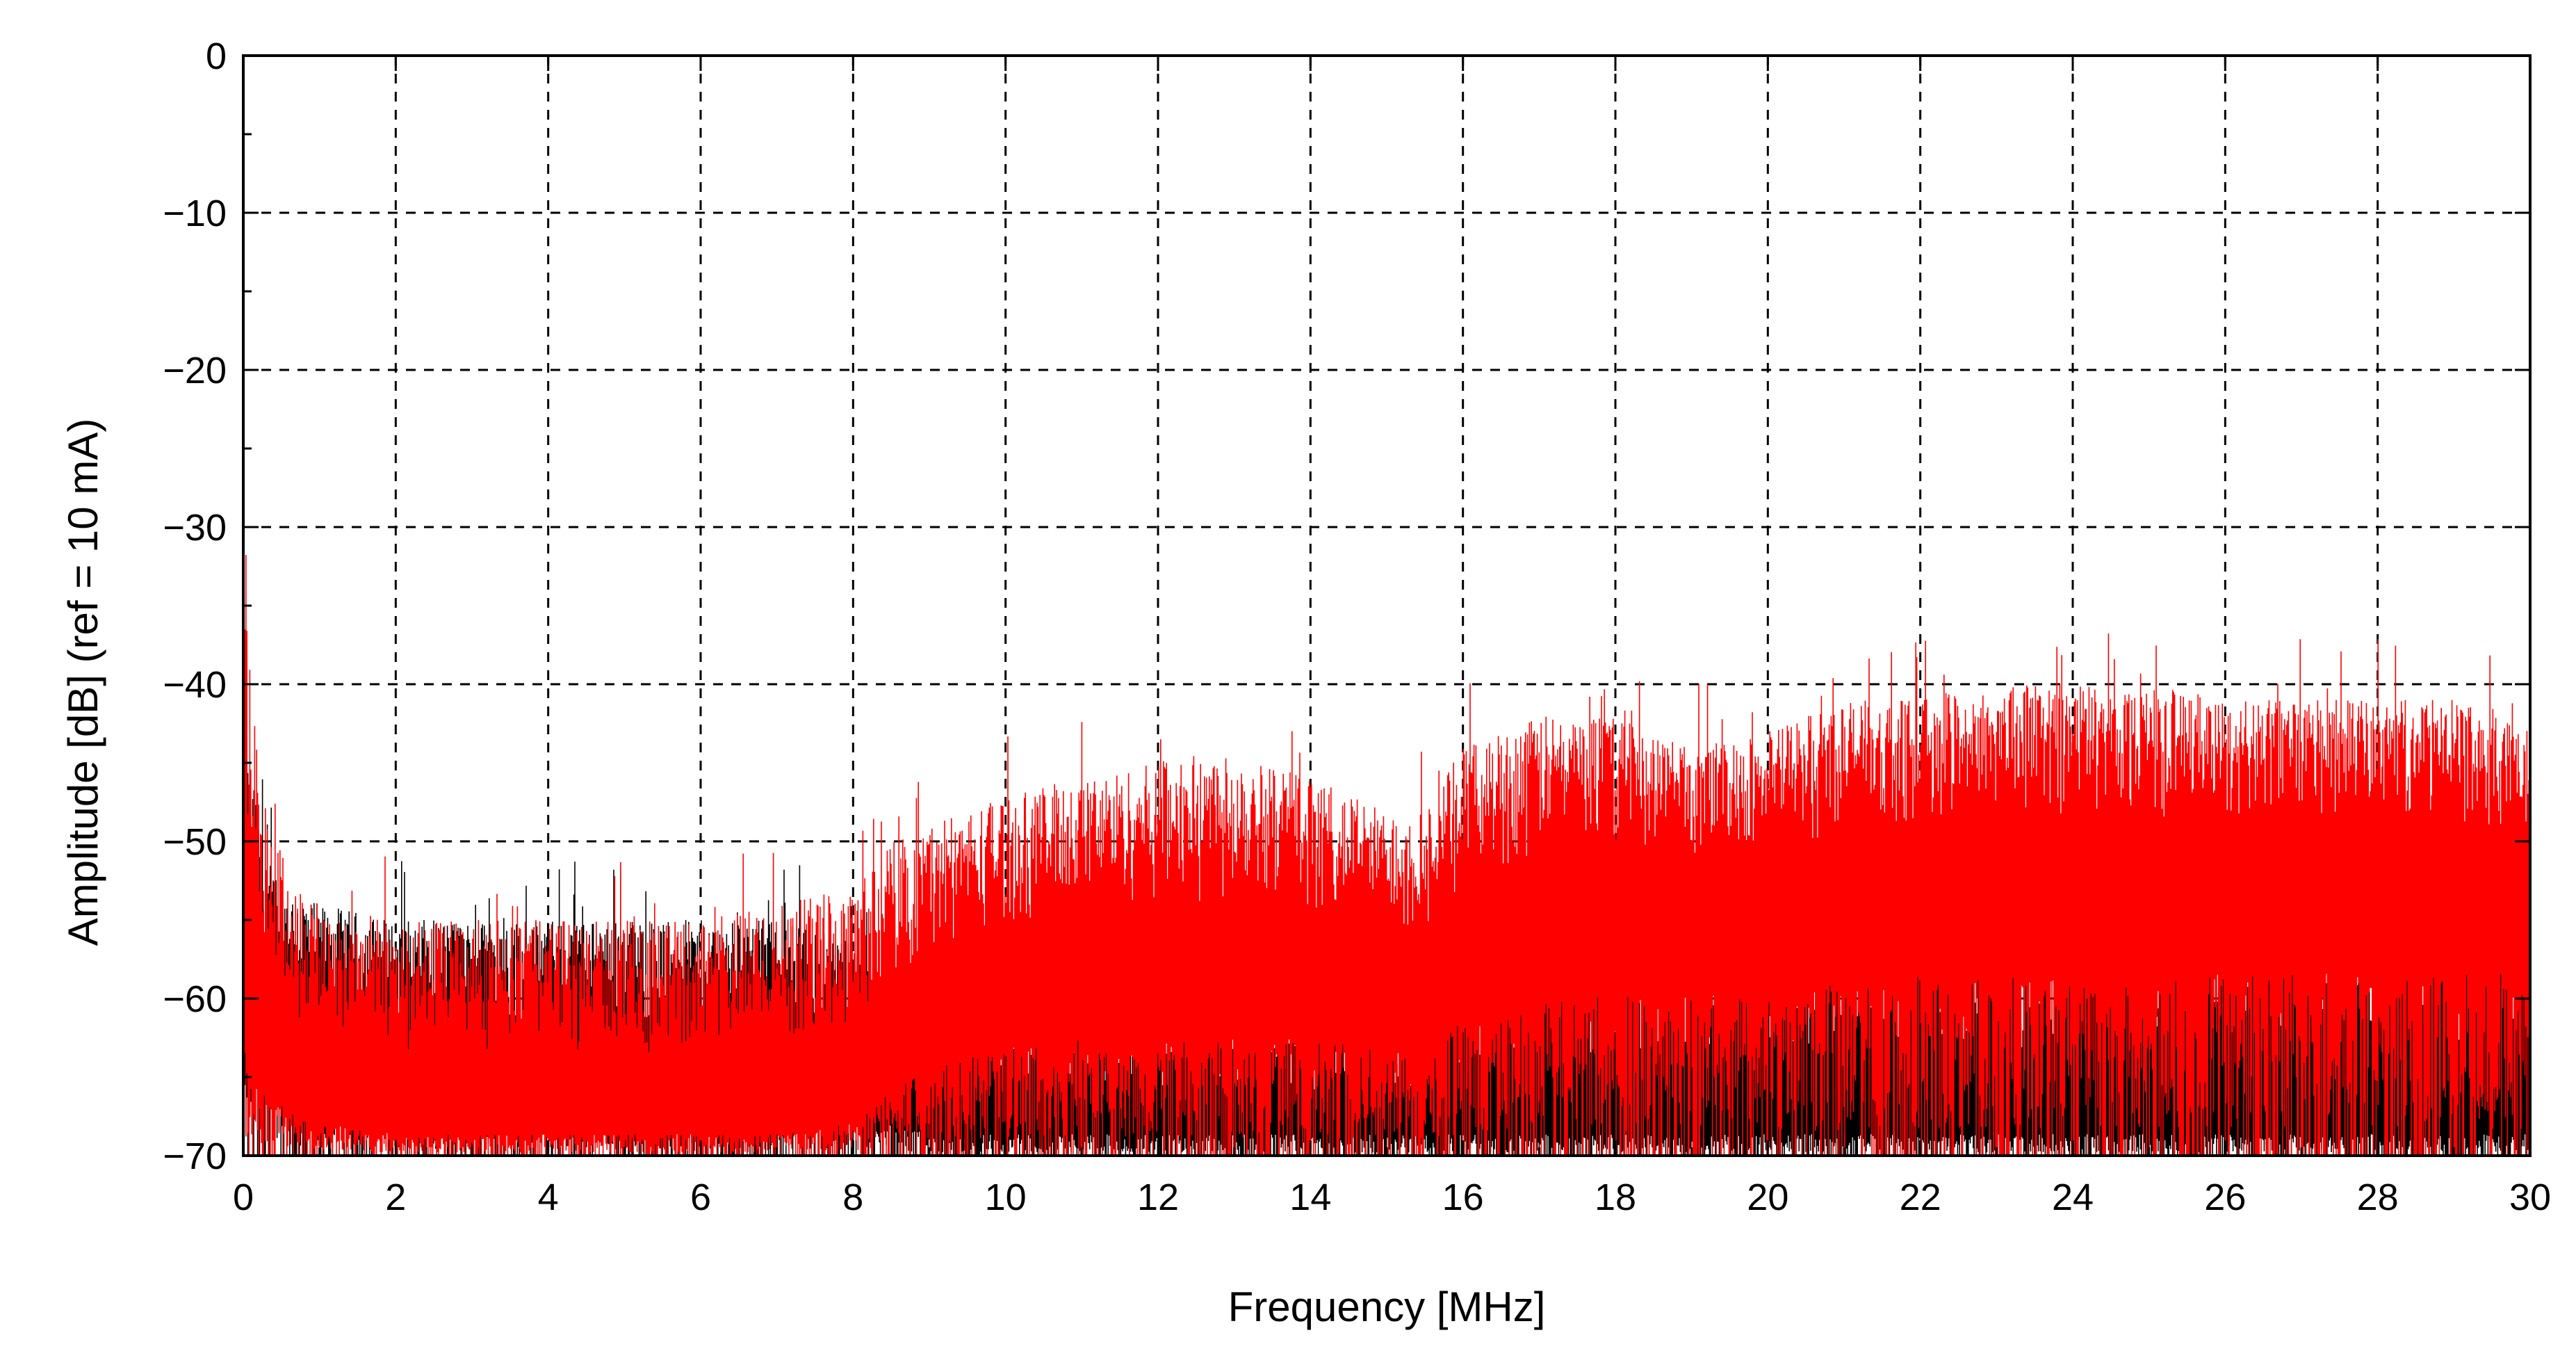 The height and width of the screenshot is (1358, 2576). Describe the element at coordinates (1310, 1197) in the screenshot. I see `x-tick-label: 14` at that location.